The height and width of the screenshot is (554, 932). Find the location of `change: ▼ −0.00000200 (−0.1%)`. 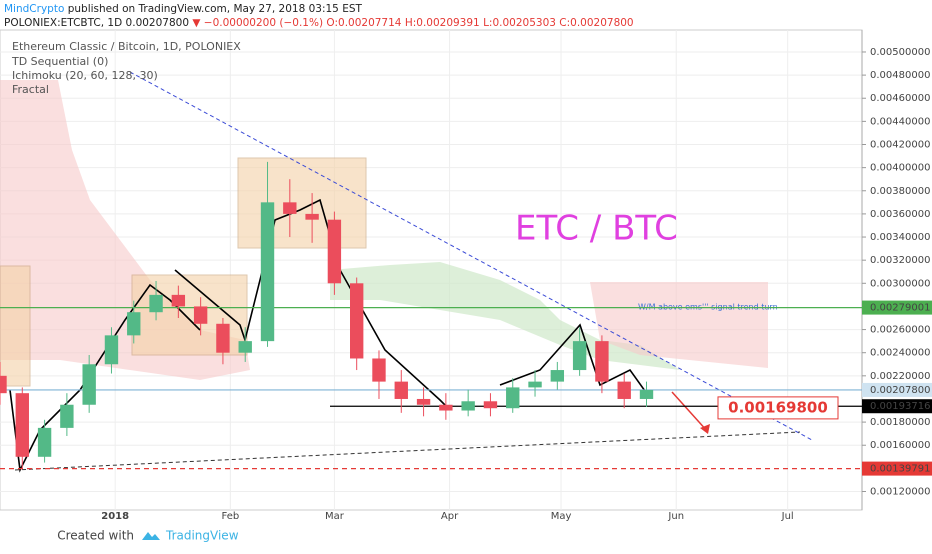

change: ▼ −0.00000200 (−0.1%) is located at coordinates (257, 23).